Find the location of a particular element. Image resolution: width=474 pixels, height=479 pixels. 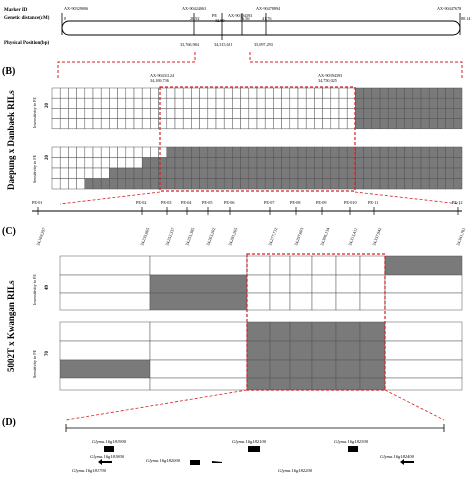

zoom-line is located at coordinates (110, 198).